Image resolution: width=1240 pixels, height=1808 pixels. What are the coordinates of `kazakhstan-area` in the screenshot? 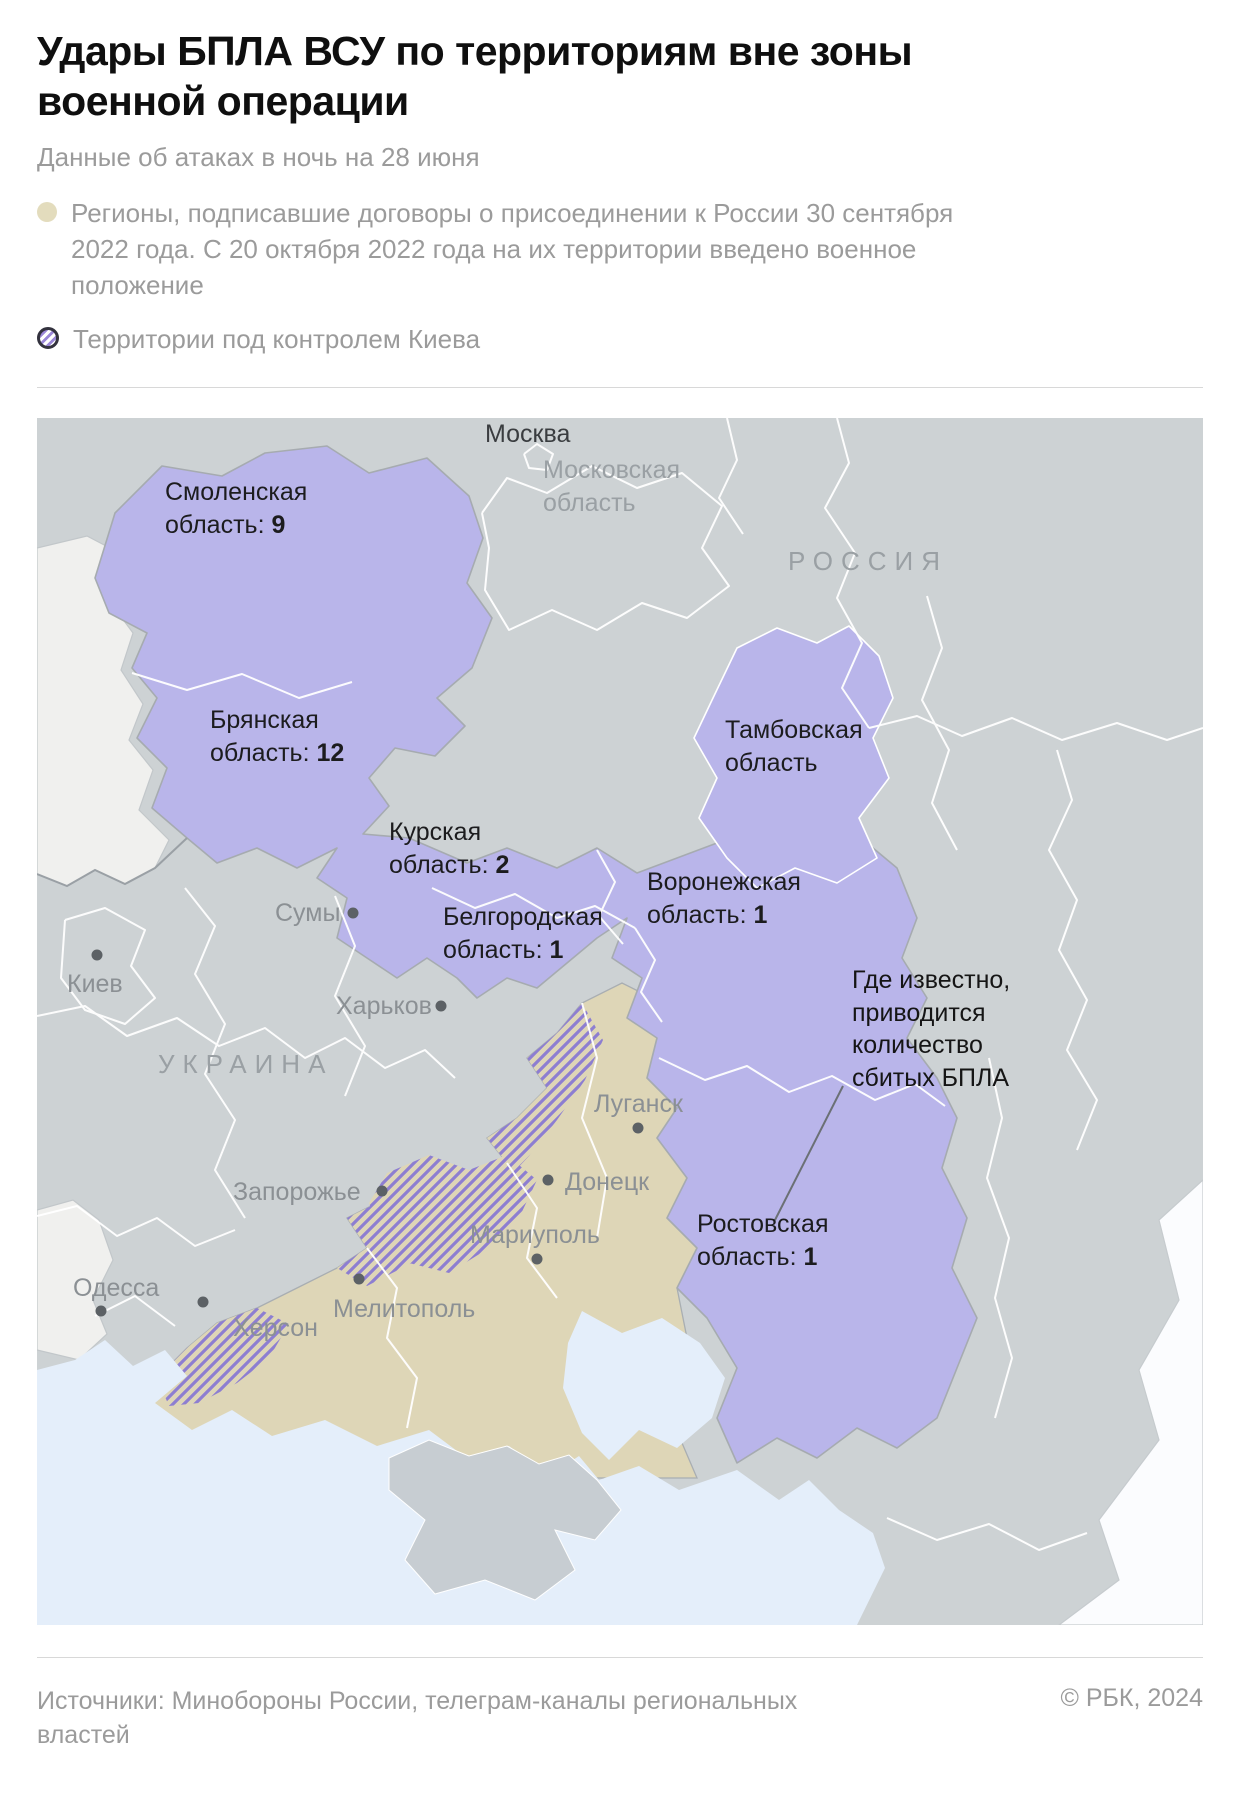 It's located at (1130, 1402).